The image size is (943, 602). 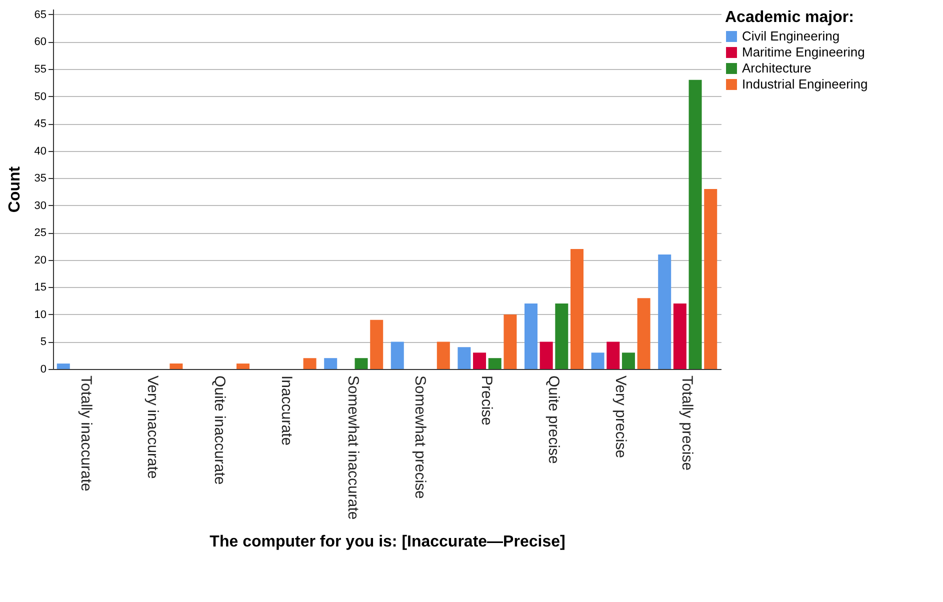 What do you see at coordinates (40, 14) in the screenshot?
I see `y-tick-label: 65` at bounding box center [40, 14].